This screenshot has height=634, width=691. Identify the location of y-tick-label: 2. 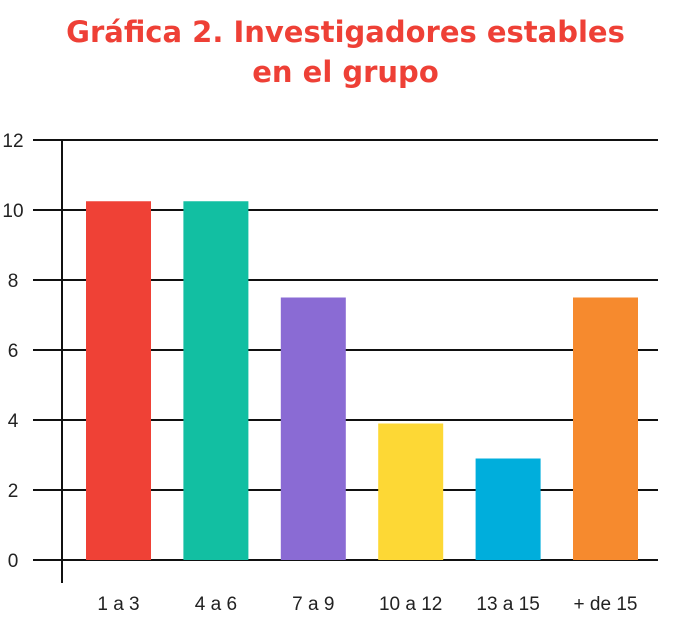
(13, 491).